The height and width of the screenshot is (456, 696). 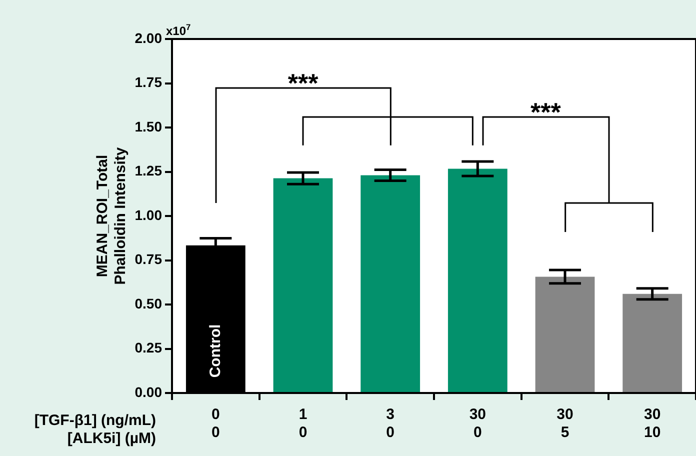 I want to click on y-tick-label: 1.25, so click(x=148, y=170).